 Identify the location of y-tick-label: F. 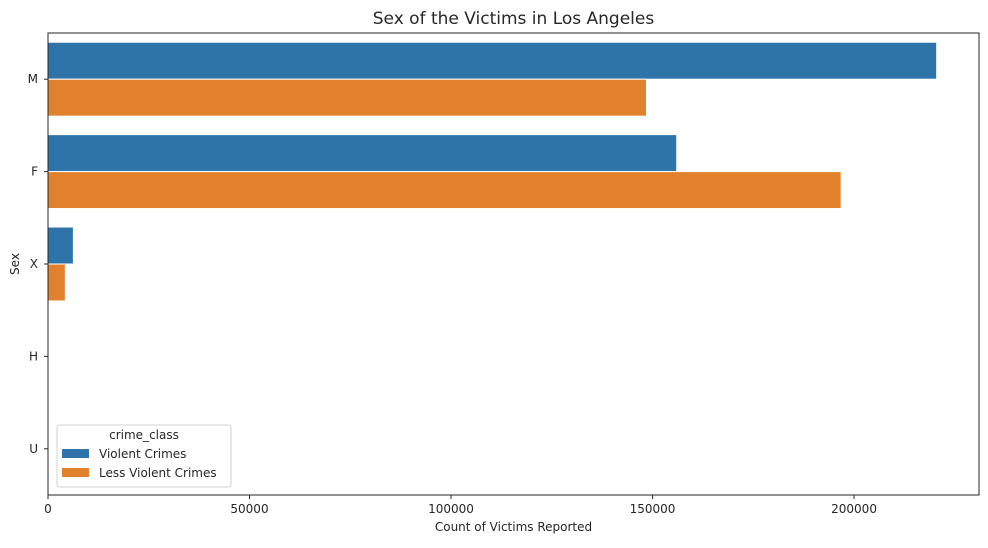
(34, 172).